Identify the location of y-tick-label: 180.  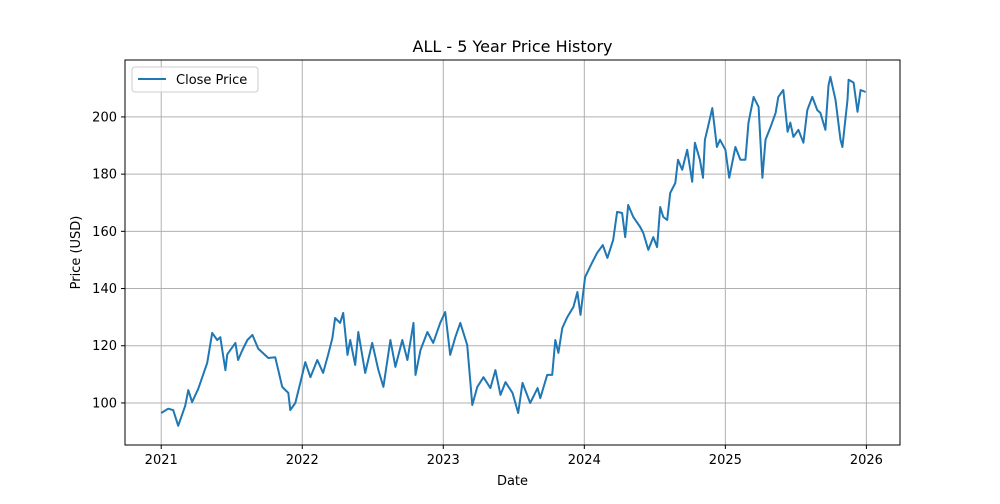
(104, 175).